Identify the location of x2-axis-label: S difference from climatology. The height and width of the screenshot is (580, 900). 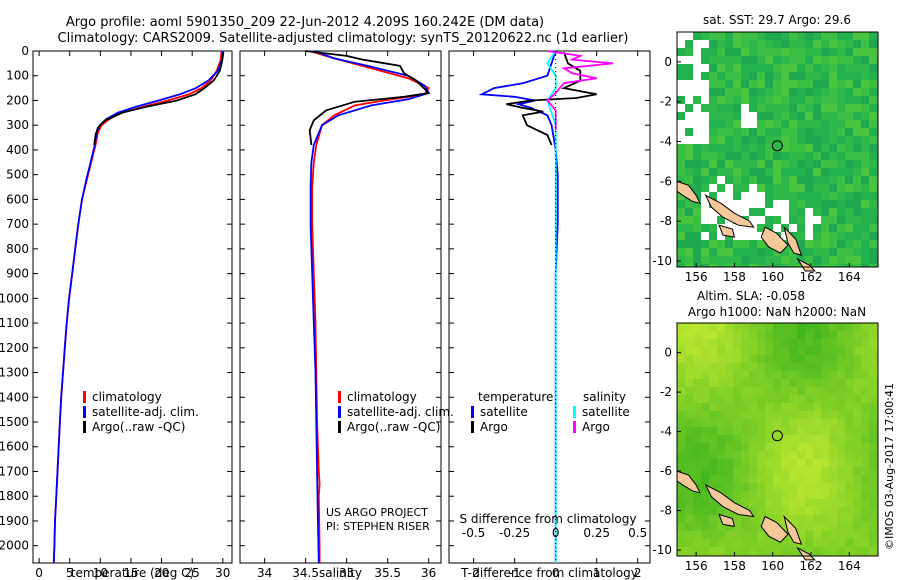
(548, 519).